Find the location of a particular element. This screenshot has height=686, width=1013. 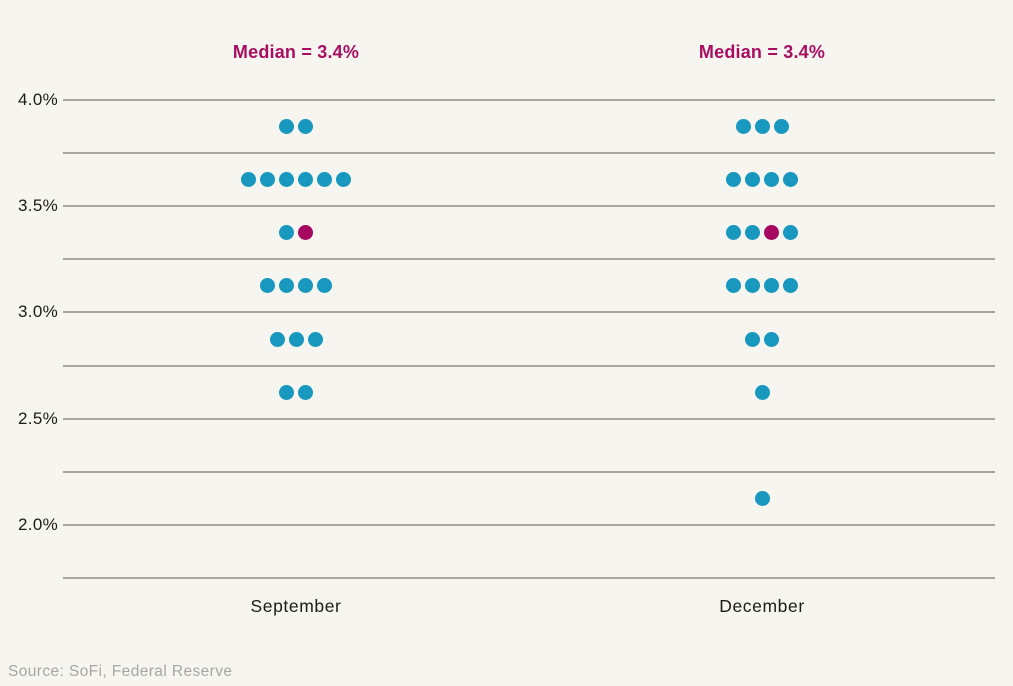

y-tick-label: 4.0% is located at coordinates (38, 99).